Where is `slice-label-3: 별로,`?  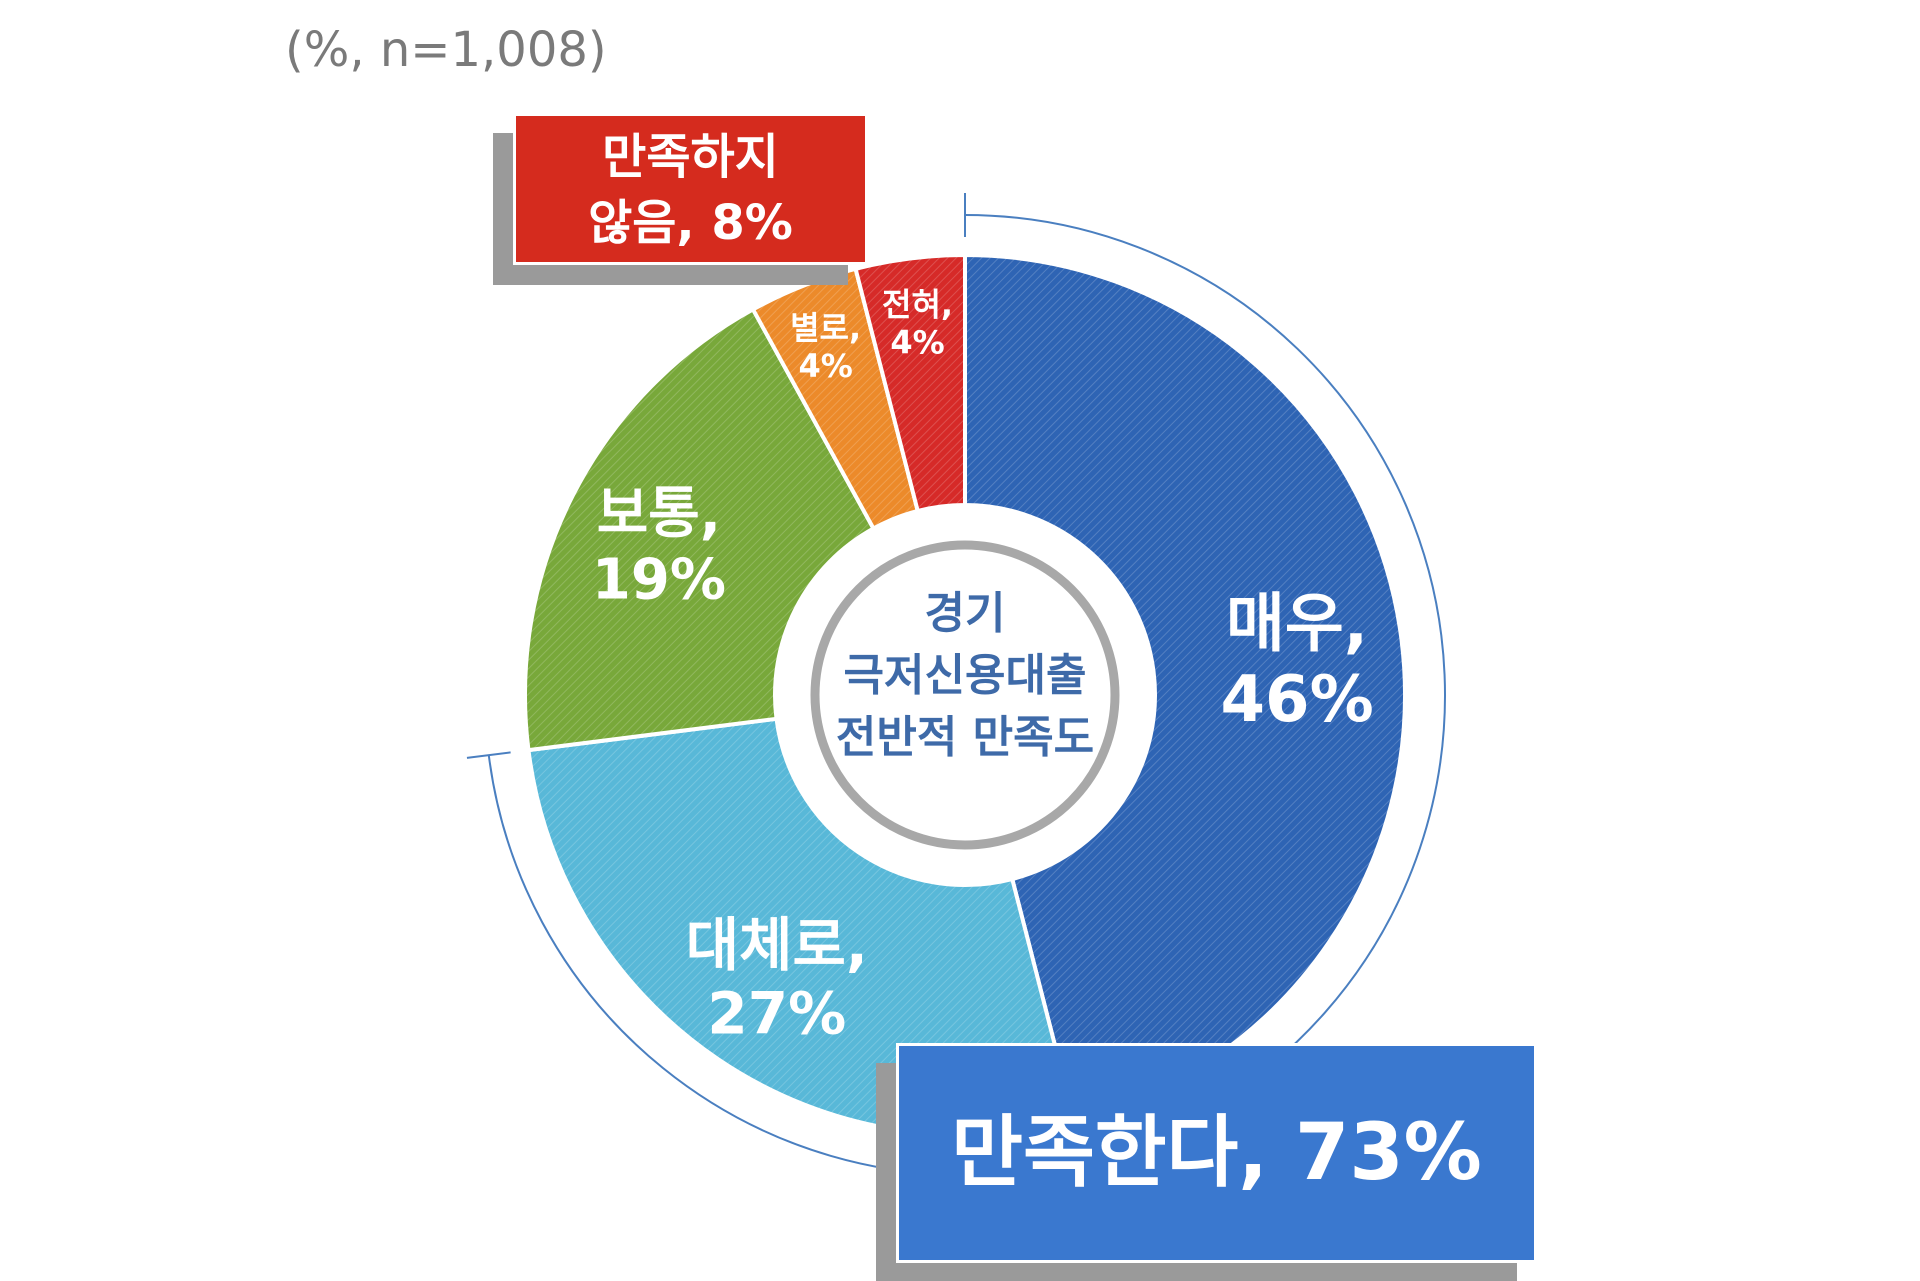
slice-label-3: 별로, is located at coordinates (825, 328).